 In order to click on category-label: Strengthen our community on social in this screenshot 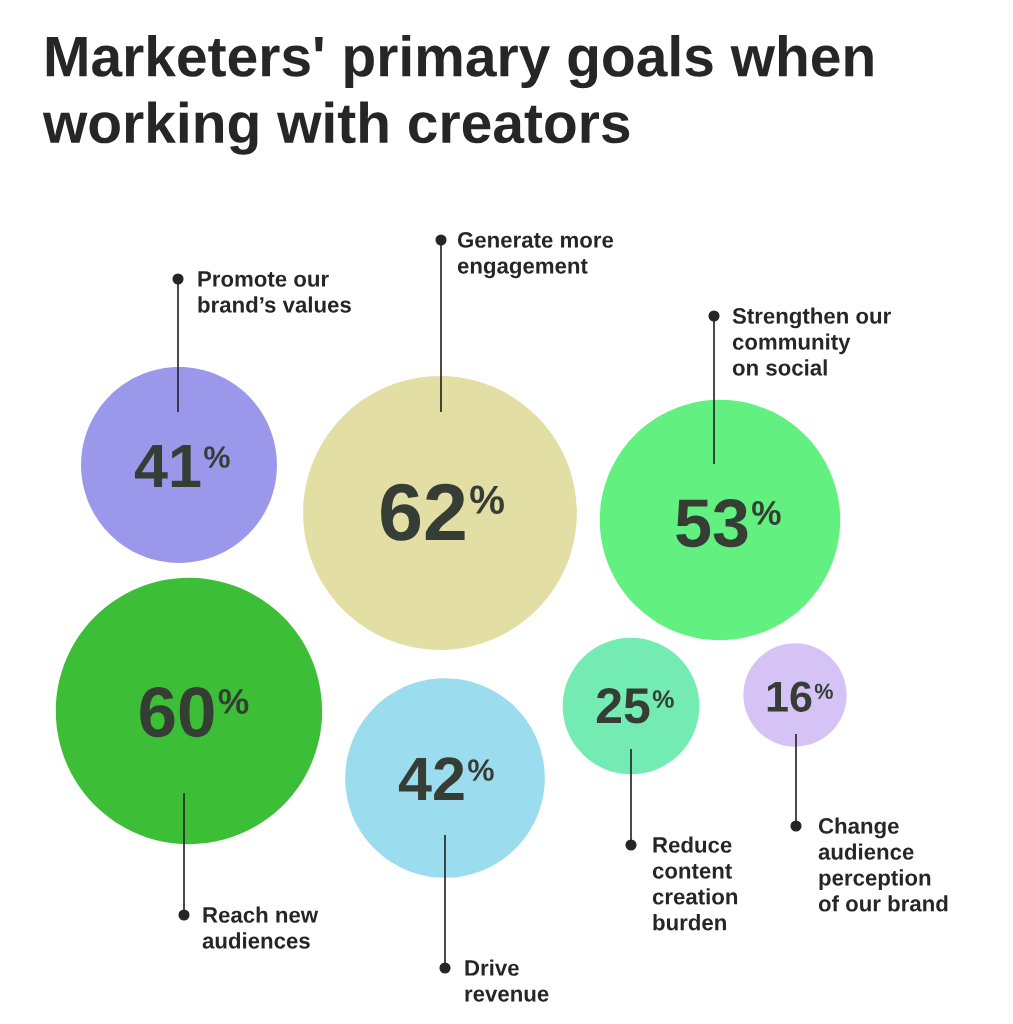, I will do `click(811, 341)`.